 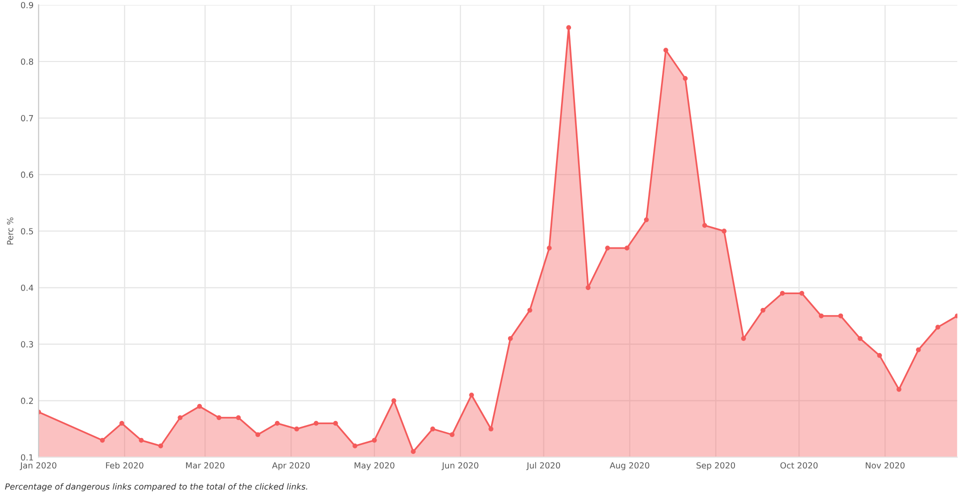 What do you see at coordinates (27, 344) in the screenshot?
I see `y-tick-label: 0.3` at bounding box center [27, 344].